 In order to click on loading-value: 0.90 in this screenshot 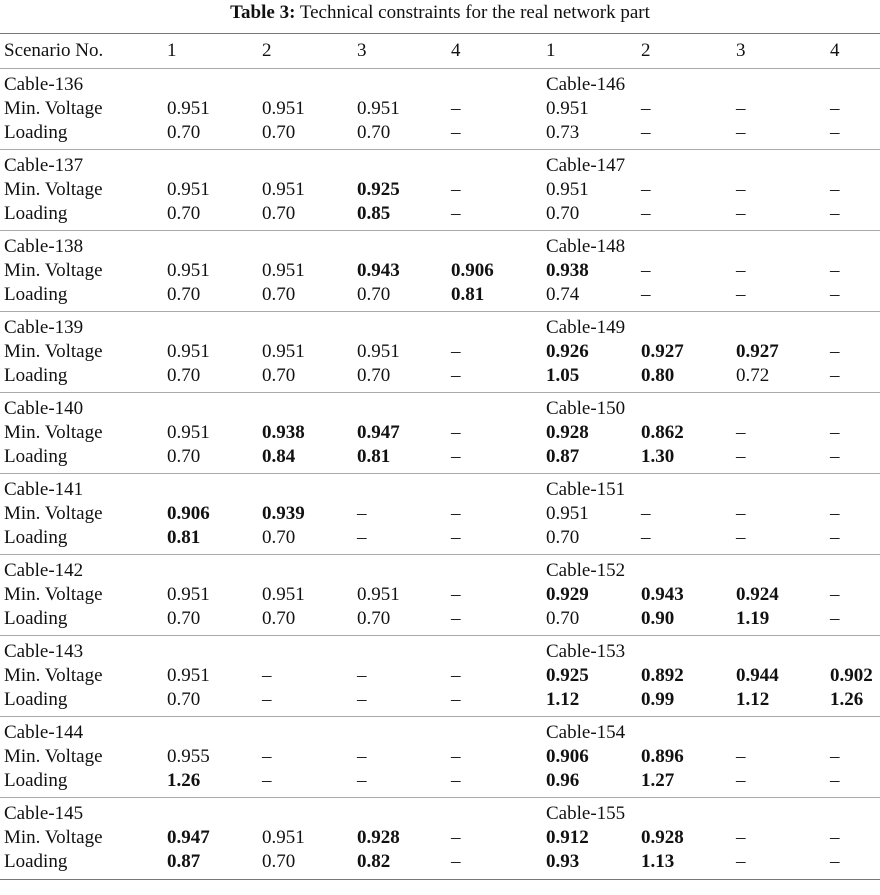, I will do `click(658, 618)`.